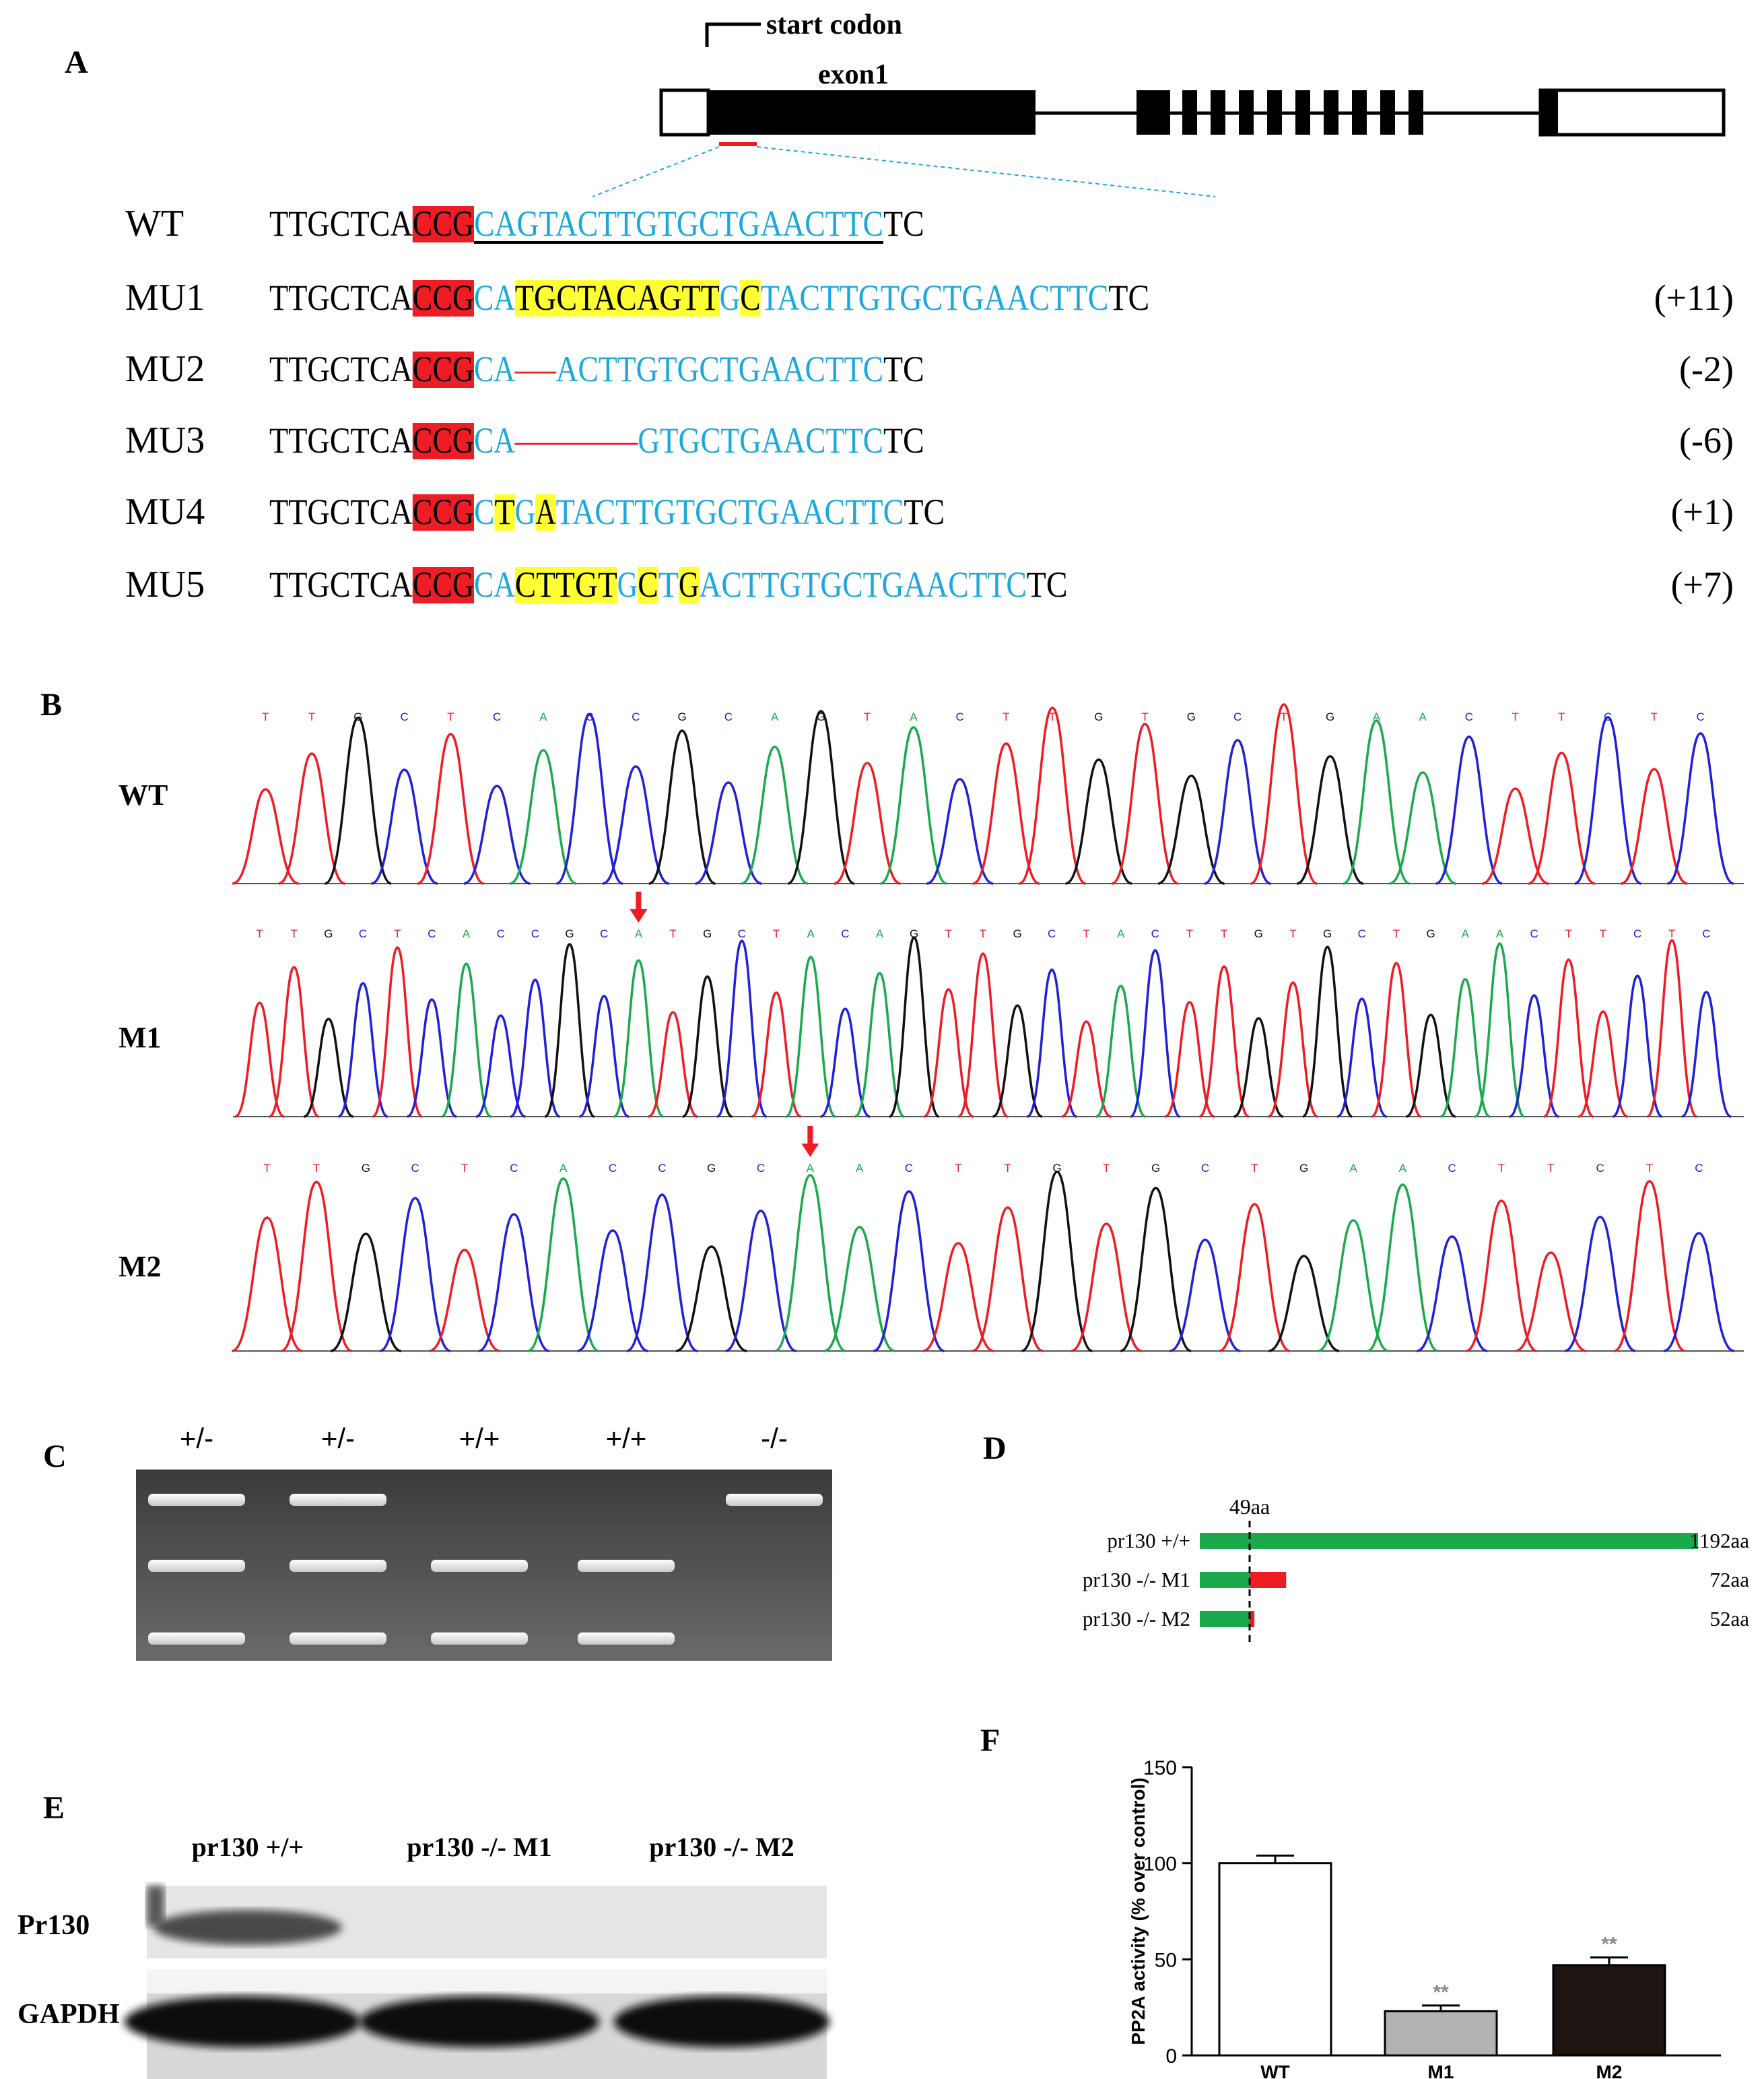  I want to click on sequence-row-label: MU1, so click(165, 298).